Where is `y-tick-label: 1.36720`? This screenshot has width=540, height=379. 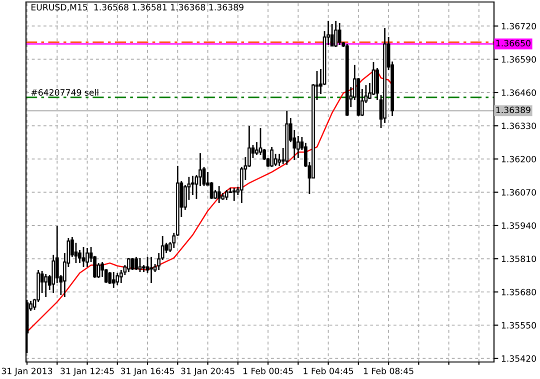
y-tick-label: 1.36720 is located at coordinates (519, 26).